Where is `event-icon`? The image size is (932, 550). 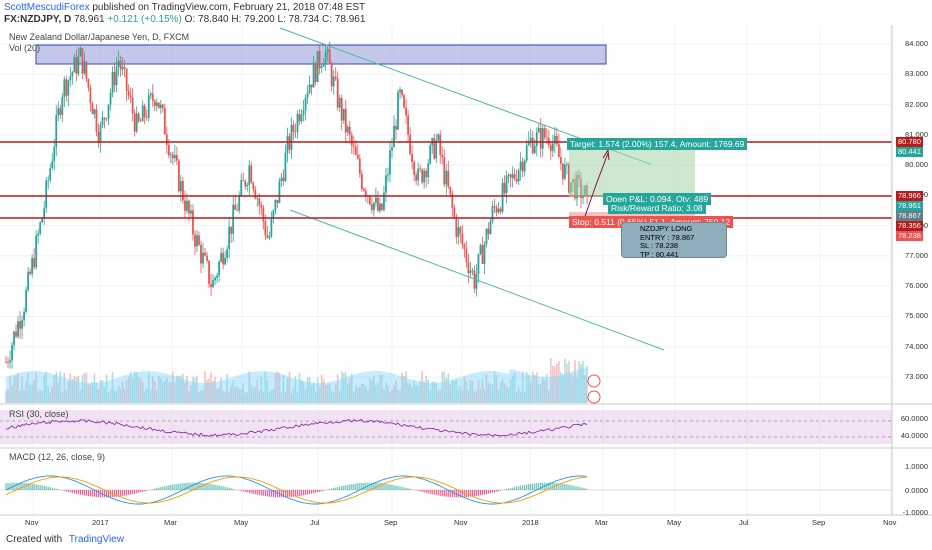
event-icon is located at coordinates (594, 397).